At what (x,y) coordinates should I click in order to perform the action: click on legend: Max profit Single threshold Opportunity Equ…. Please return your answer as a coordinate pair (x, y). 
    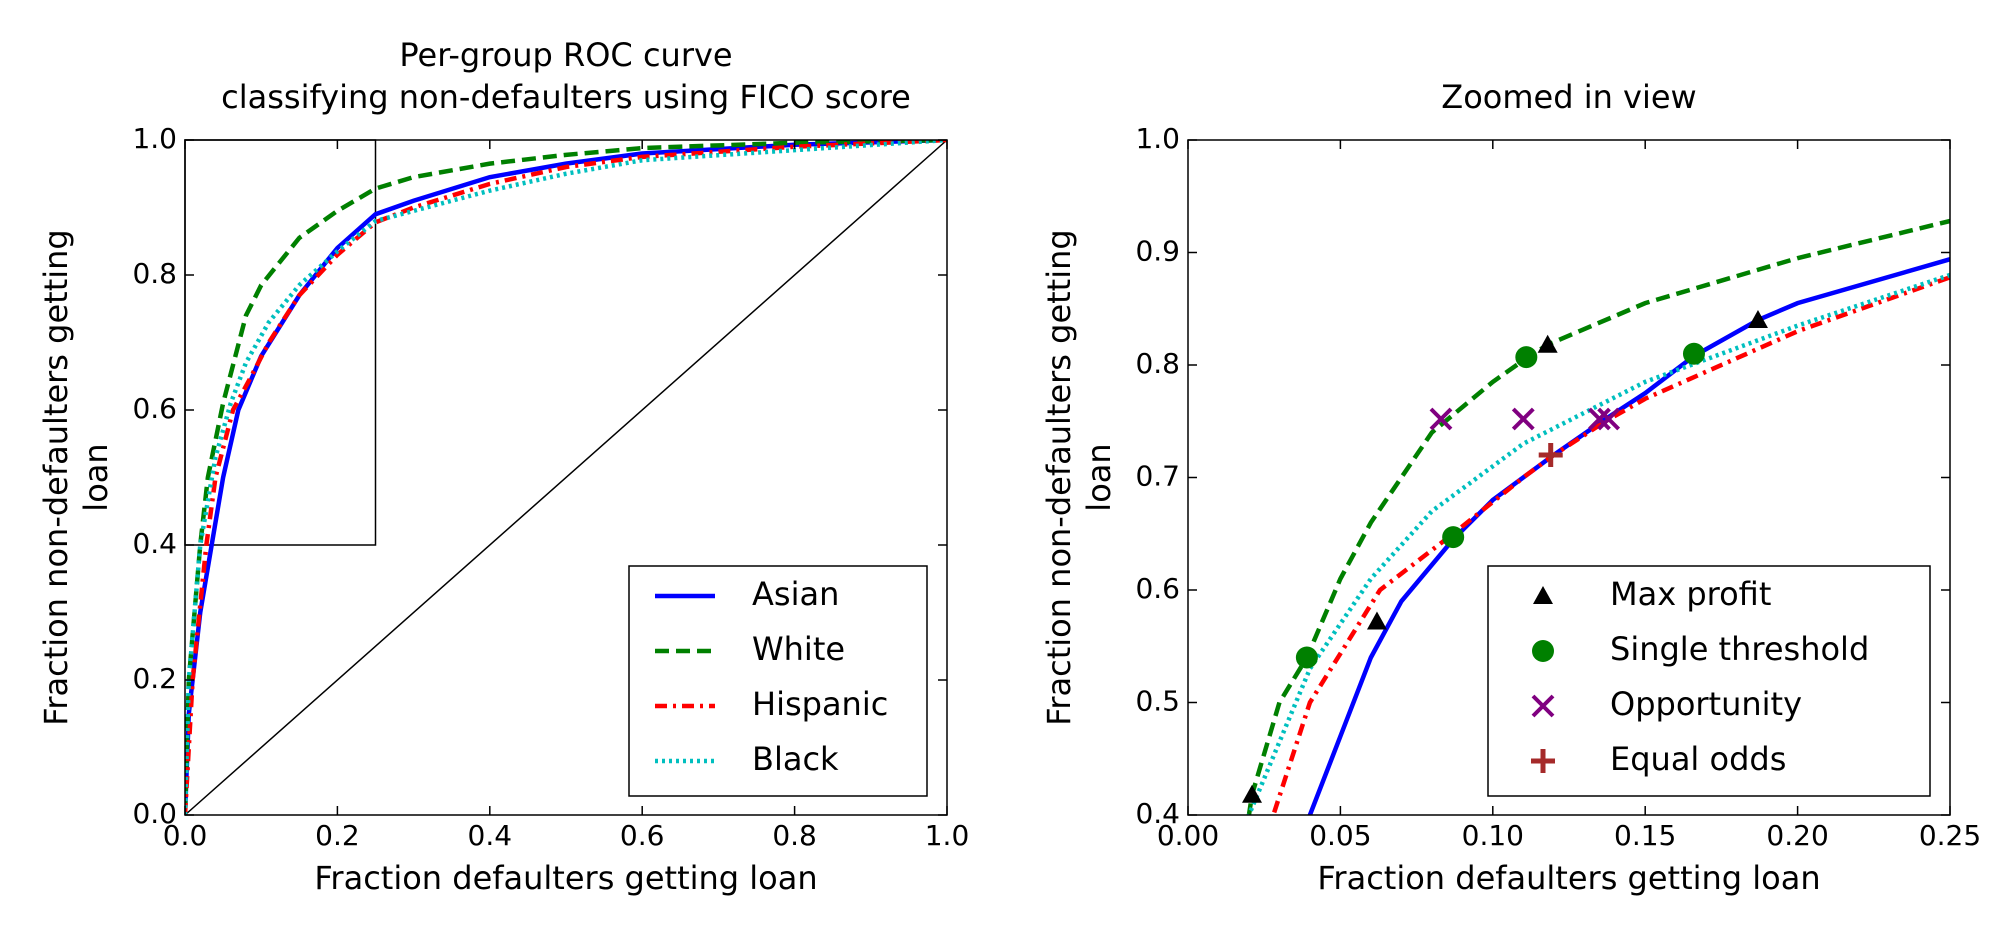
    Looking at the image, I should click on (1709, 681).